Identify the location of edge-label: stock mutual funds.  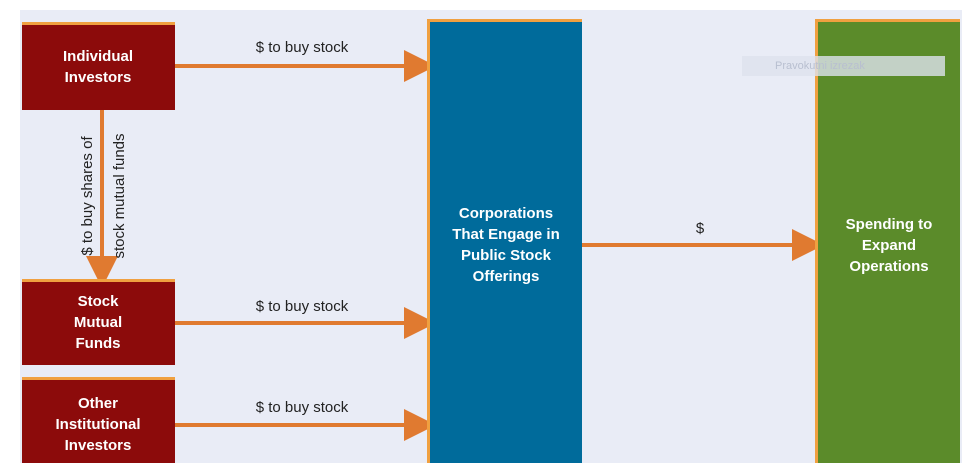
(119, 195).